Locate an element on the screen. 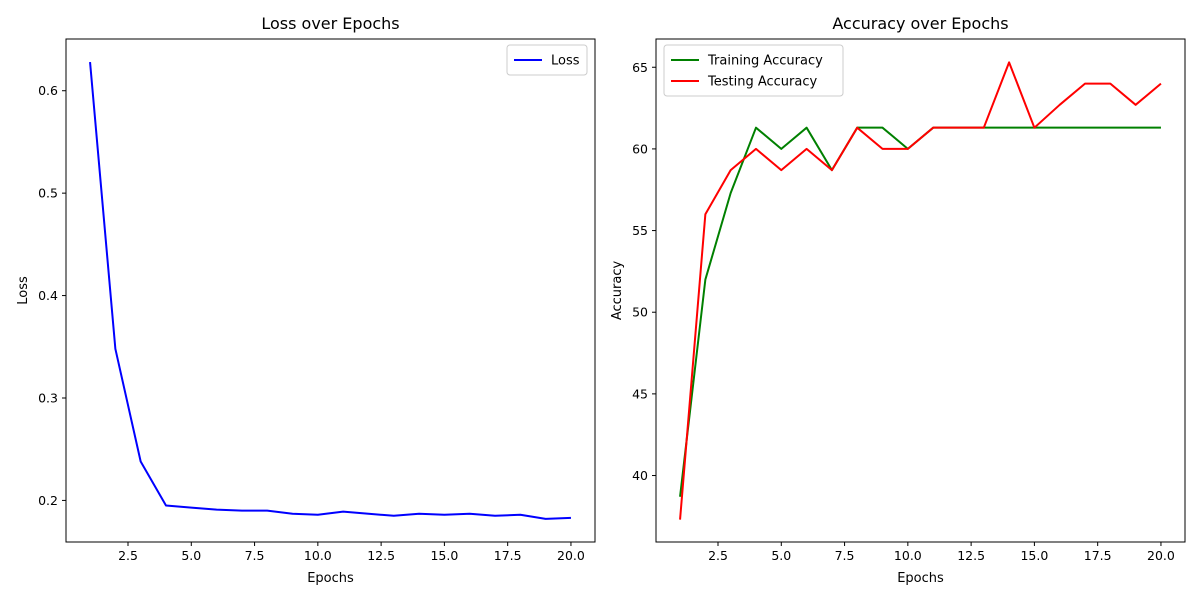  accuracy-x-tick-label: 17.5 is located at coordinates (1098, 555).